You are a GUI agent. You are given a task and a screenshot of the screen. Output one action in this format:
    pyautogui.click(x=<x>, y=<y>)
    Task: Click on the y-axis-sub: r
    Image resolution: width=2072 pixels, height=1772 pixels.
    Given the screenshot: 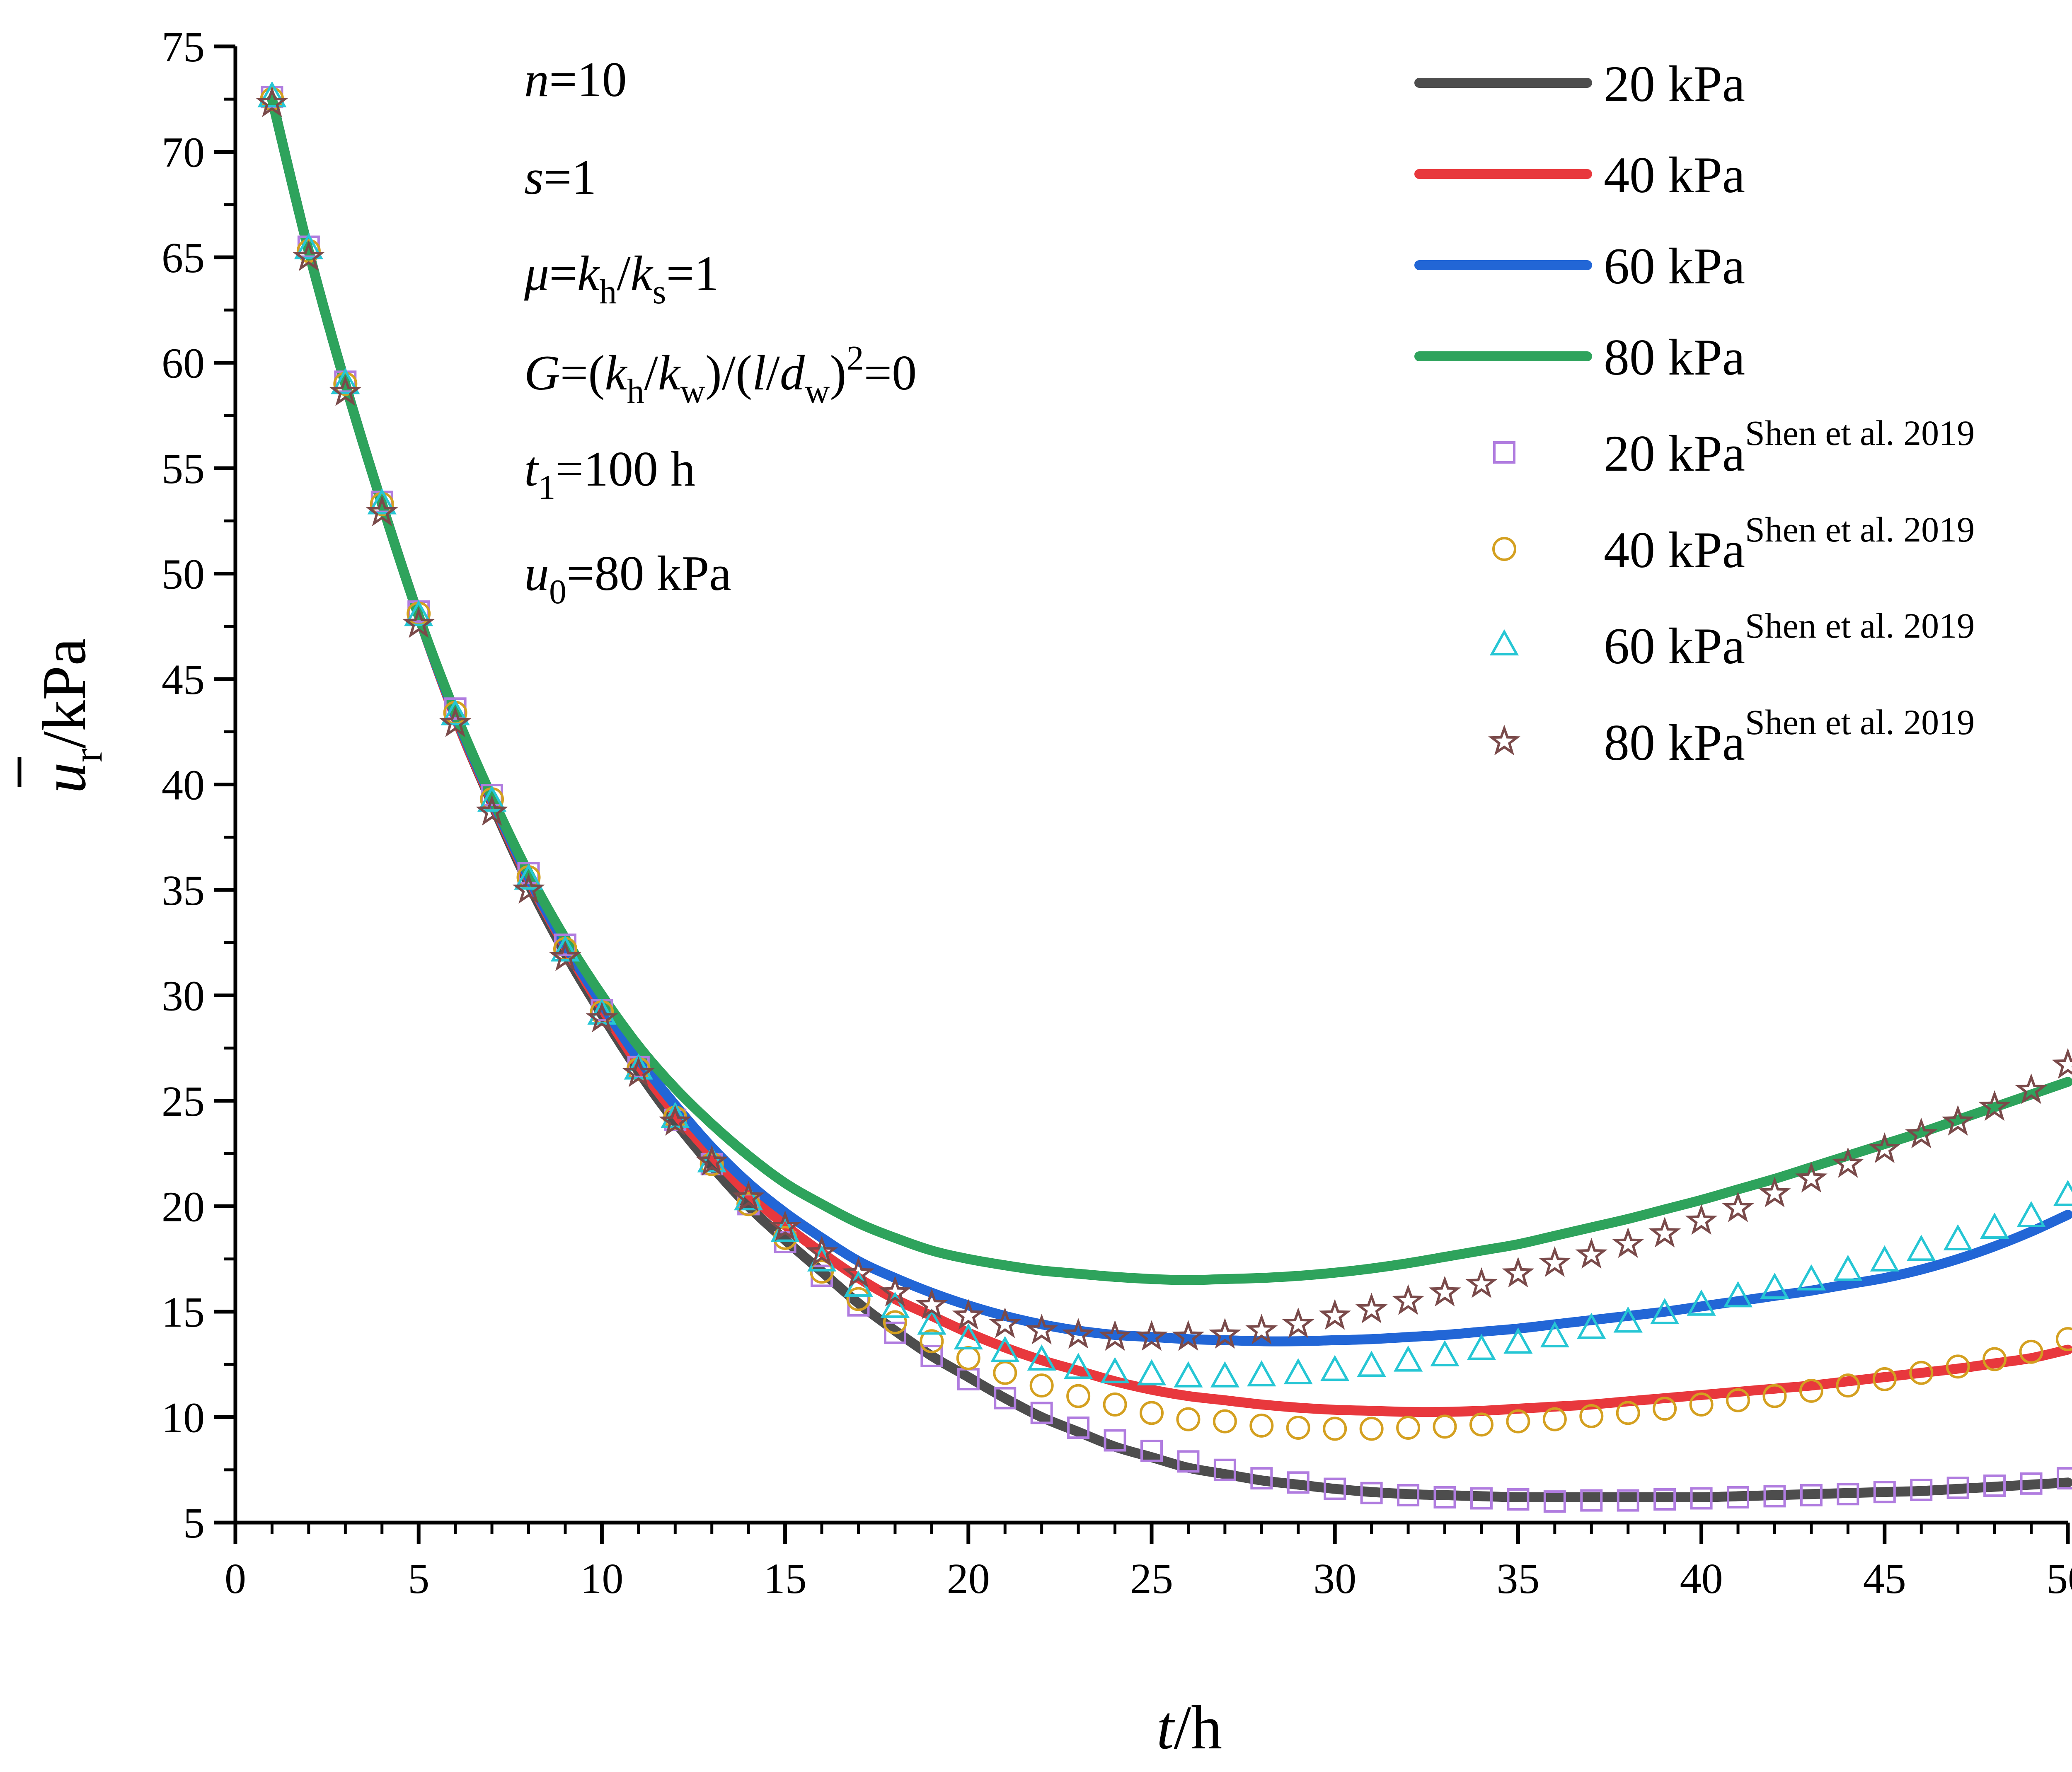 What is the action you would take?
    pyautogui.click(x=88, y=755)
    